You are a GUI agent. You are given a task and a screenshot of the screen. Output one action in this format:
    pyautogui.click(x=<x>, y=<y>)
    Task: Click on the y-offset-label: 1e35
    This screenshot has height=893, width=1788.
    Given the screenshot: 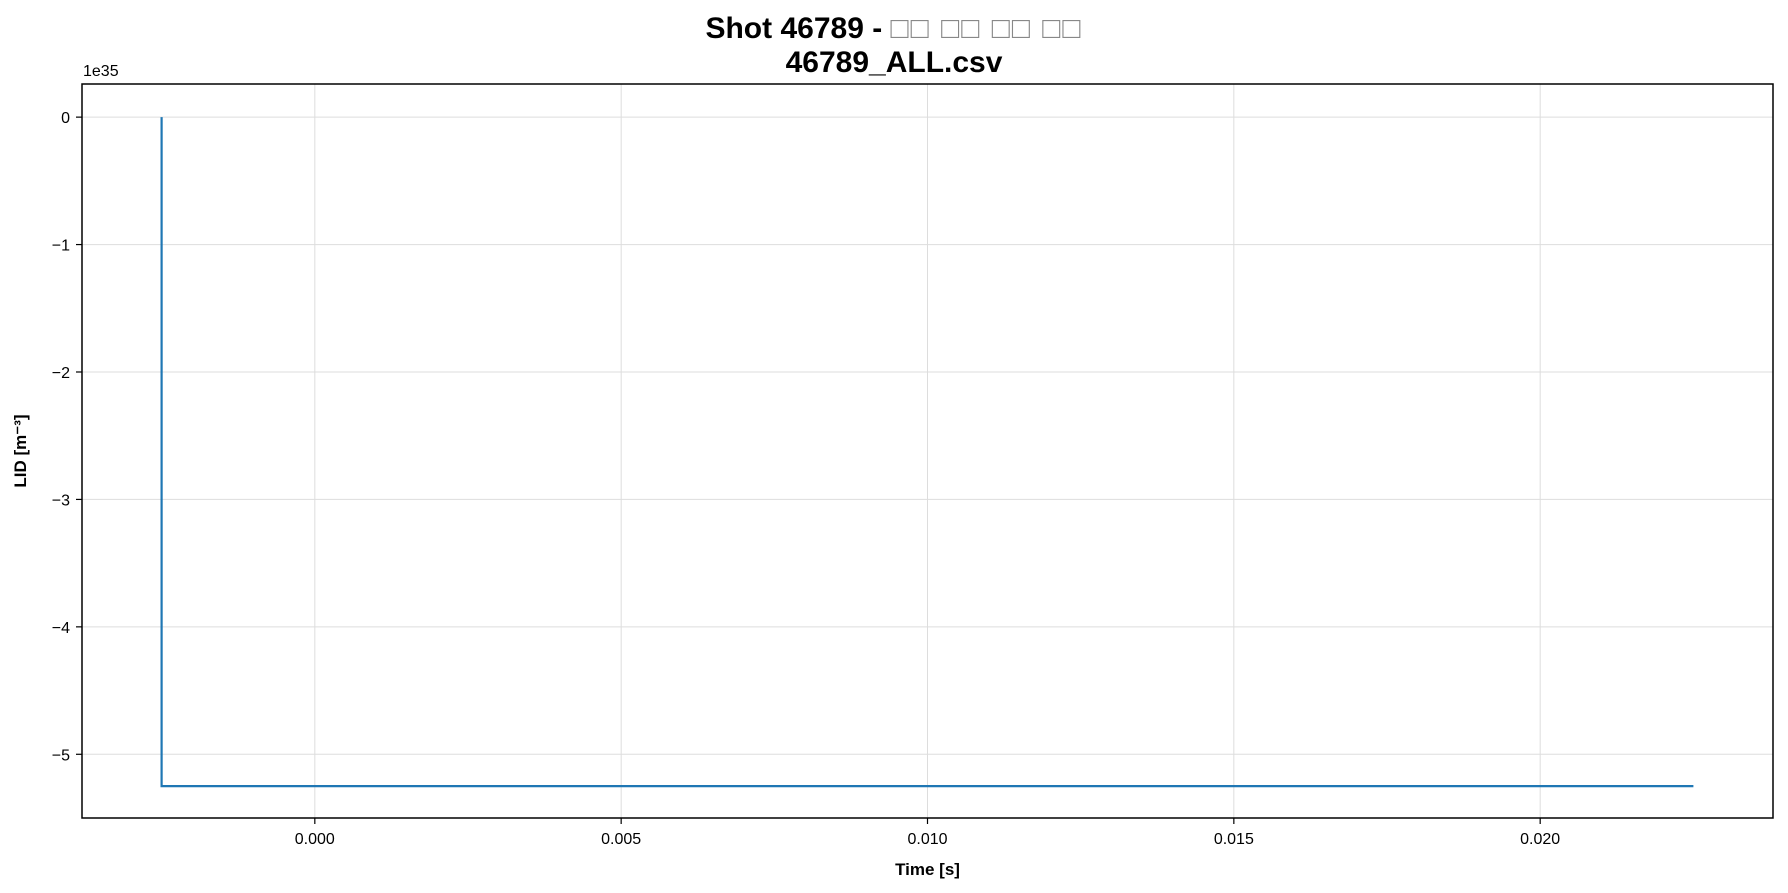 What is the action you would take?
    pyautogui.click(x=101, y=71)
    